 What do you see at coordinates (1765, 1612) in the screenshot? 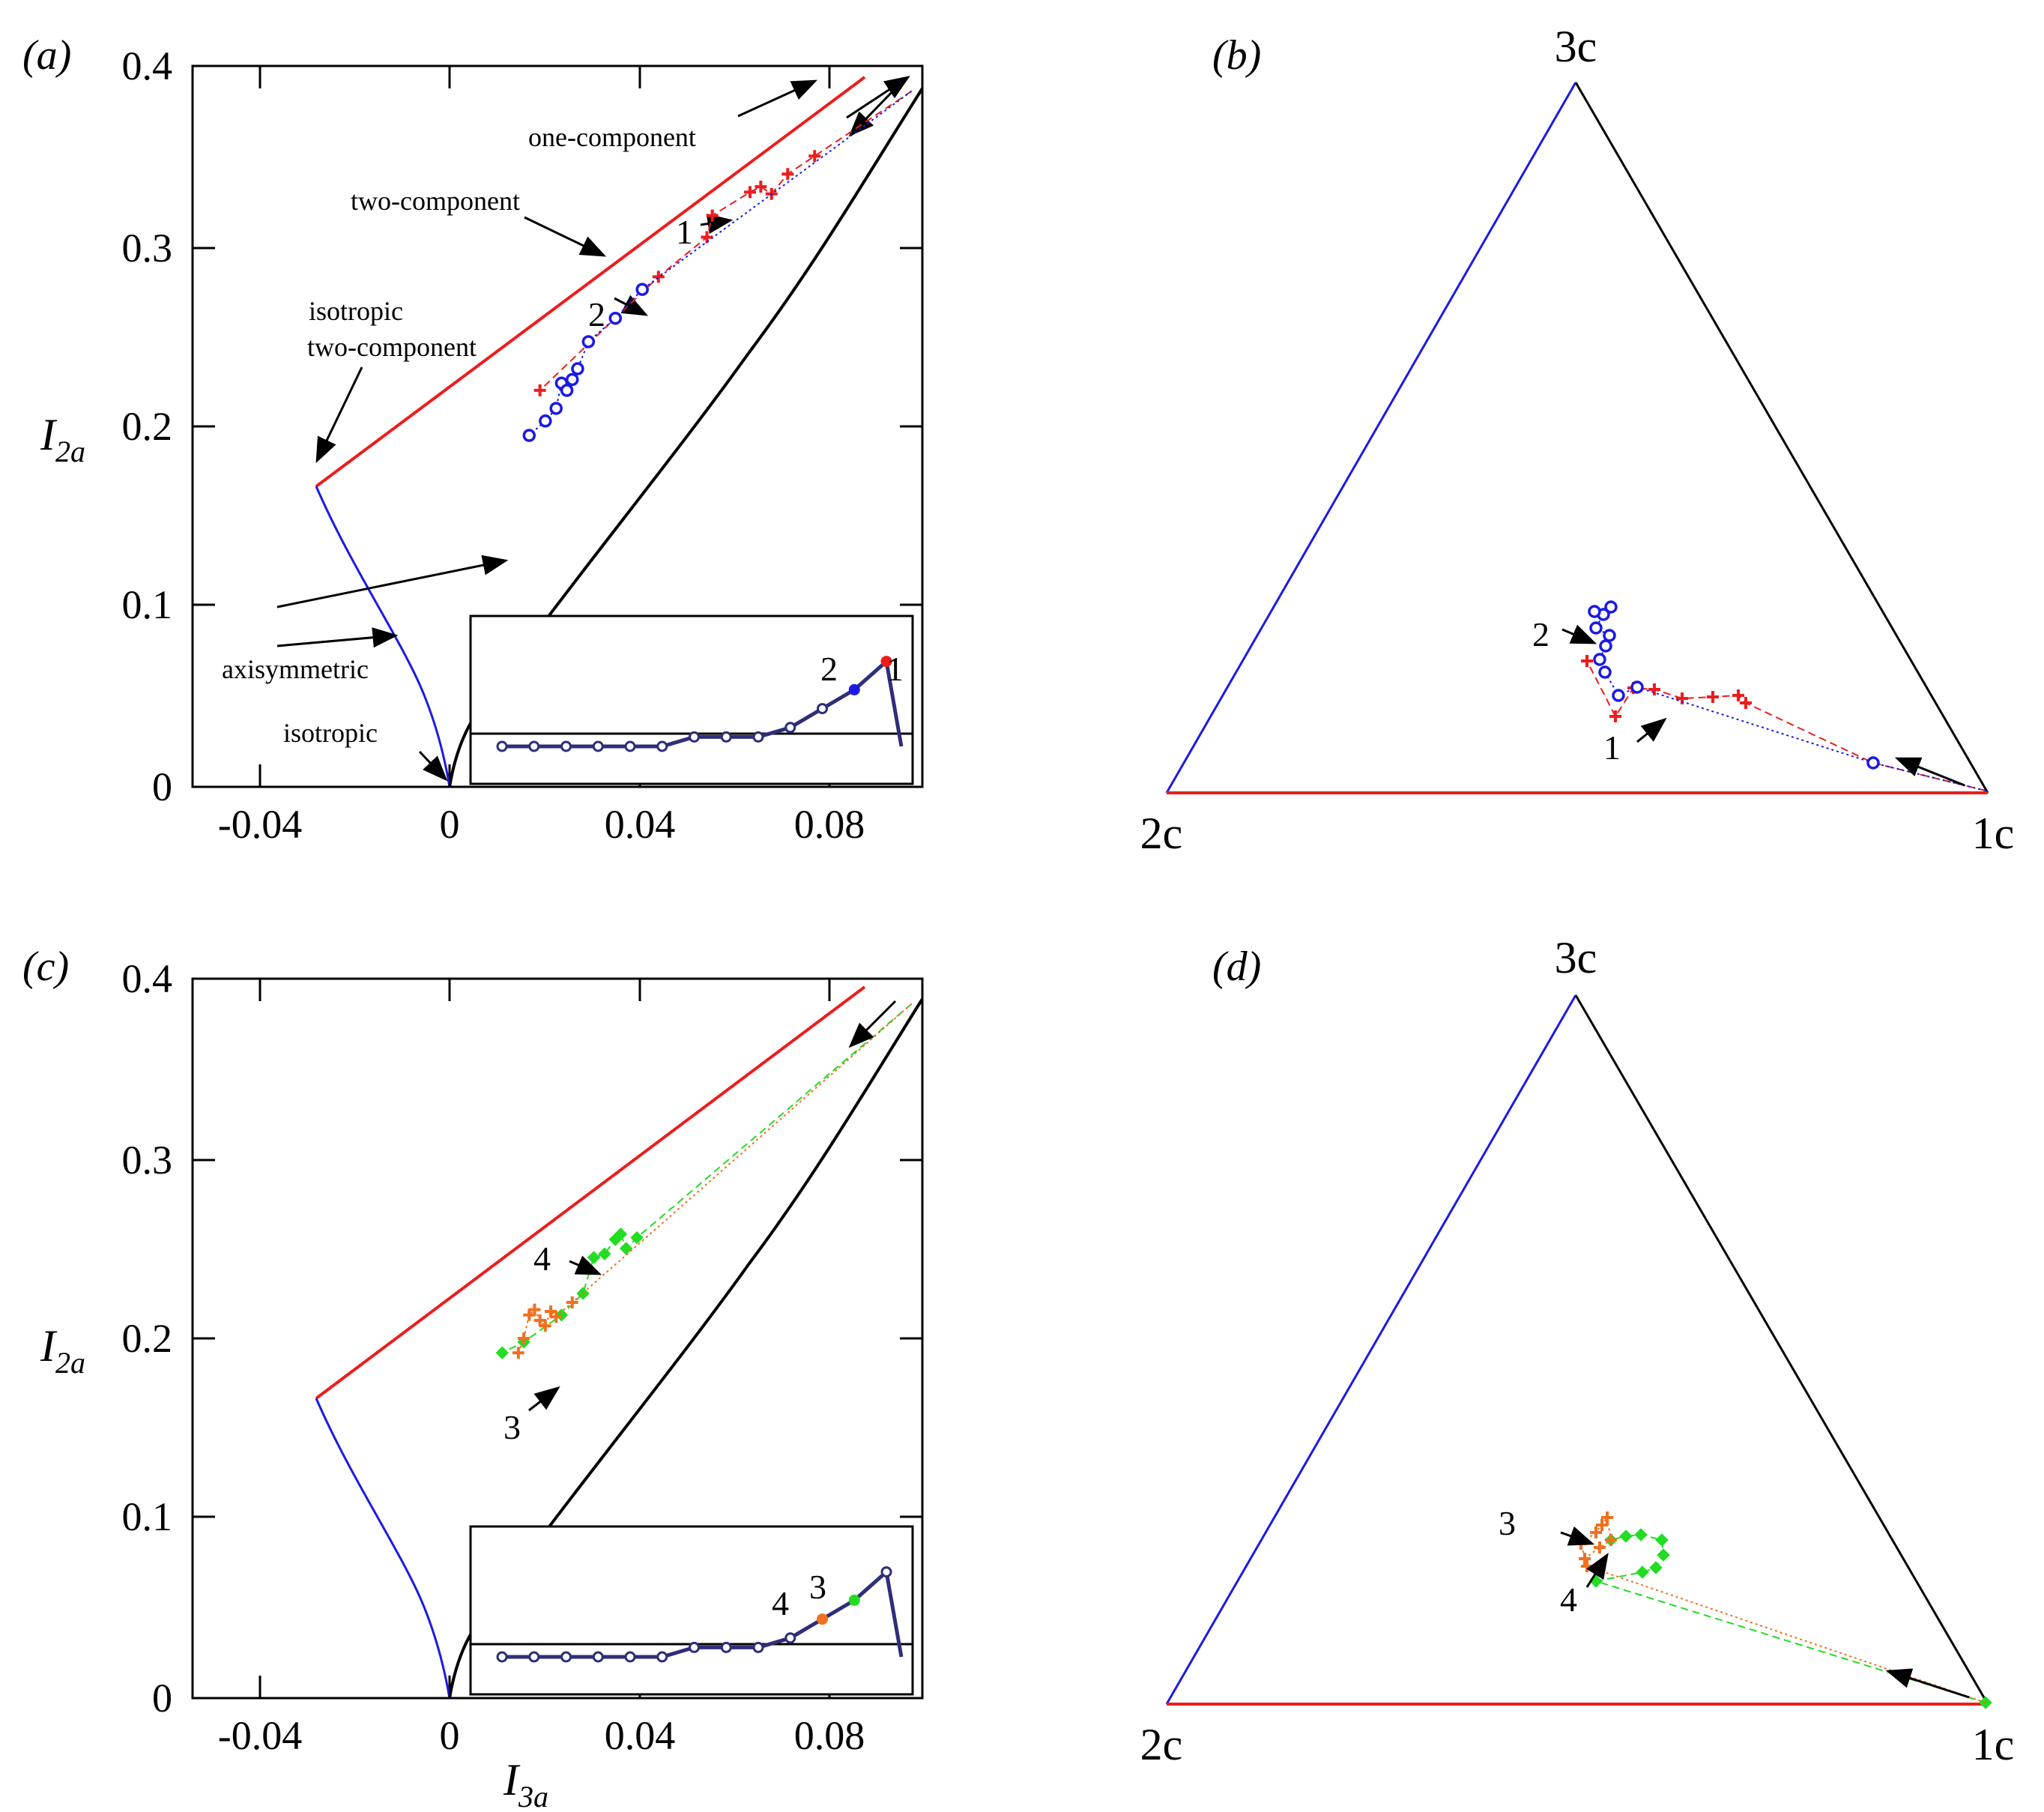
I see `annotation-arrows-d` at bounding box center [1765, 1612].